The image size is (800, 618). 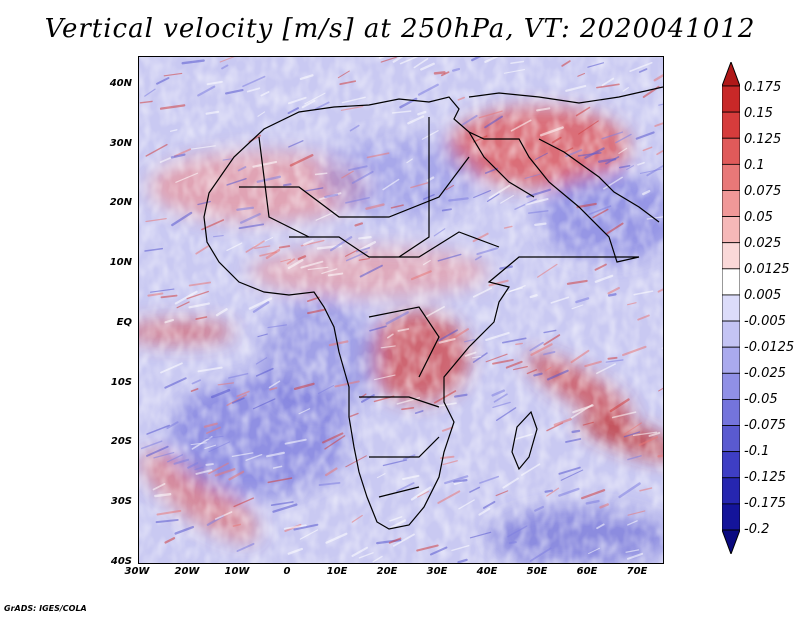 What do you see at coordinates (120, 262) in the screenshot?
I see `y-tick-label-10n: 10N` at bounding box center [120, 262].